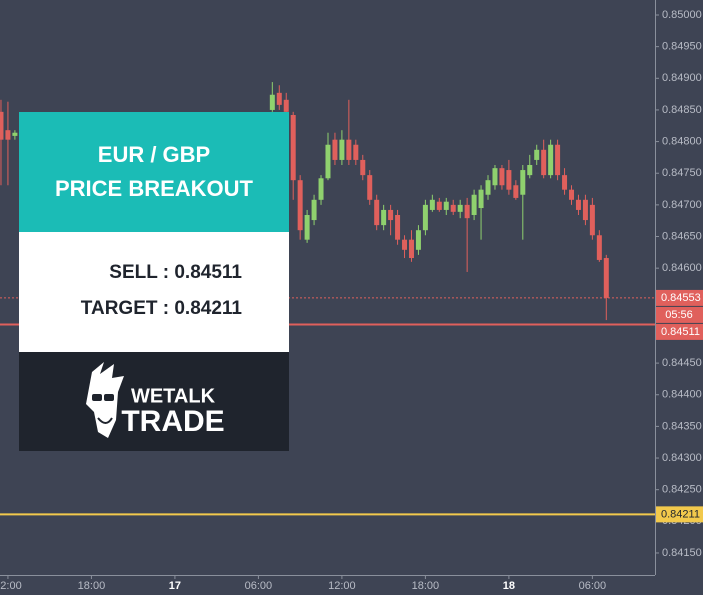 Image resolution: width=703 pixels, height=595 pixels. Describe the element at coordinates (154, 154) in the screenshot. I see `pair-title: EUR / GBP` at that location.